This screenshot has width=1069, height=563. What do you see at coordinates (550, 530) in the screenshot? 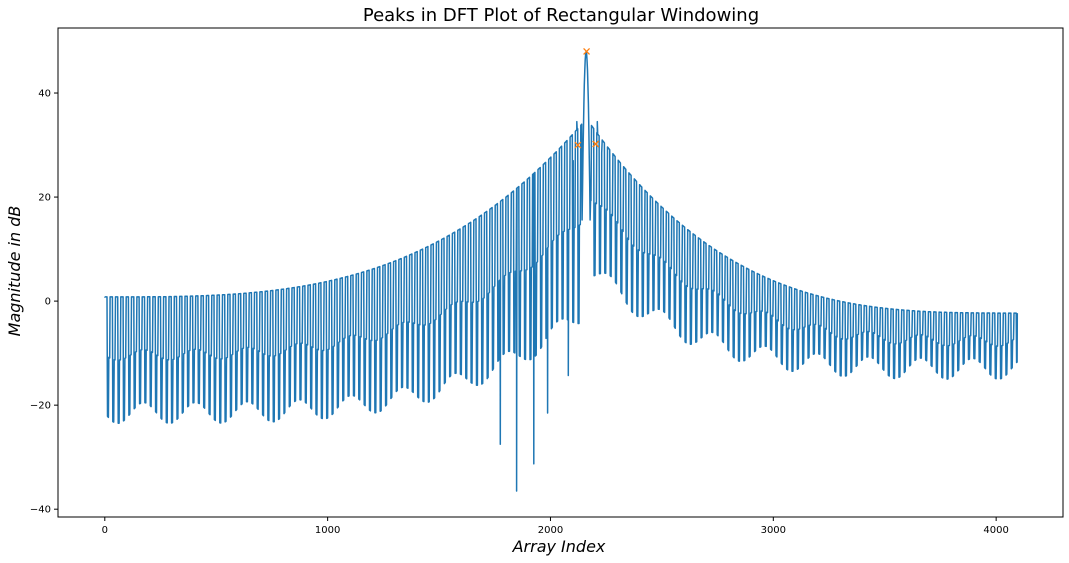
I see `x-tick-label: 2000` at bounding box center [550, 530].